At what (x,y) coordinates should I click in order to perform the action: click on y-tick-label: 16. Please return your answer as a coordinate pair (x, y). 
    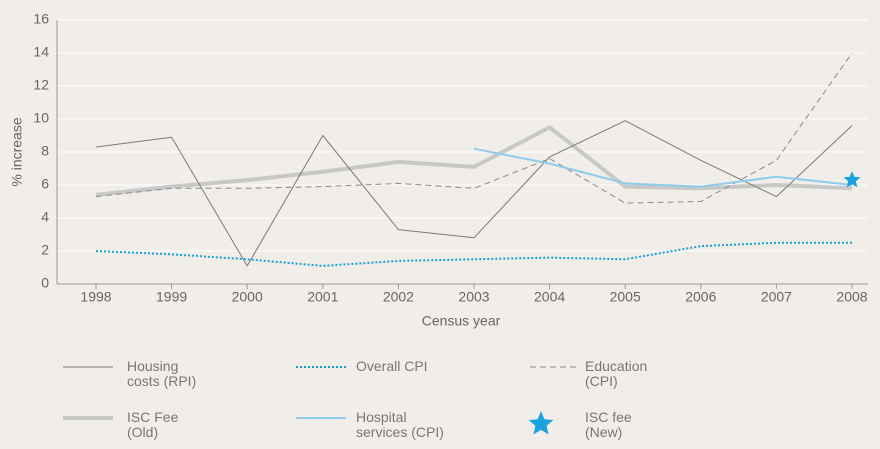
    Looking at the image, I should click on (41, 19).